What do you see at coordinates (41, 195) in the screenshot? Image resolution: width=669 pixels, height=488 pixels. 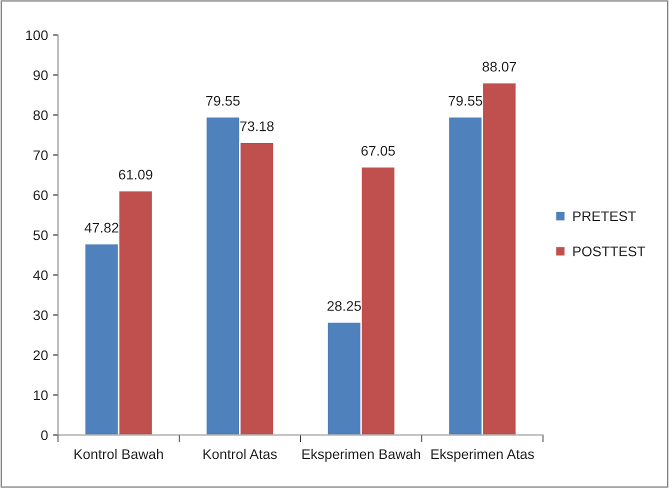 I see `y-tick-label: 60` at bounding box center [41, 195].